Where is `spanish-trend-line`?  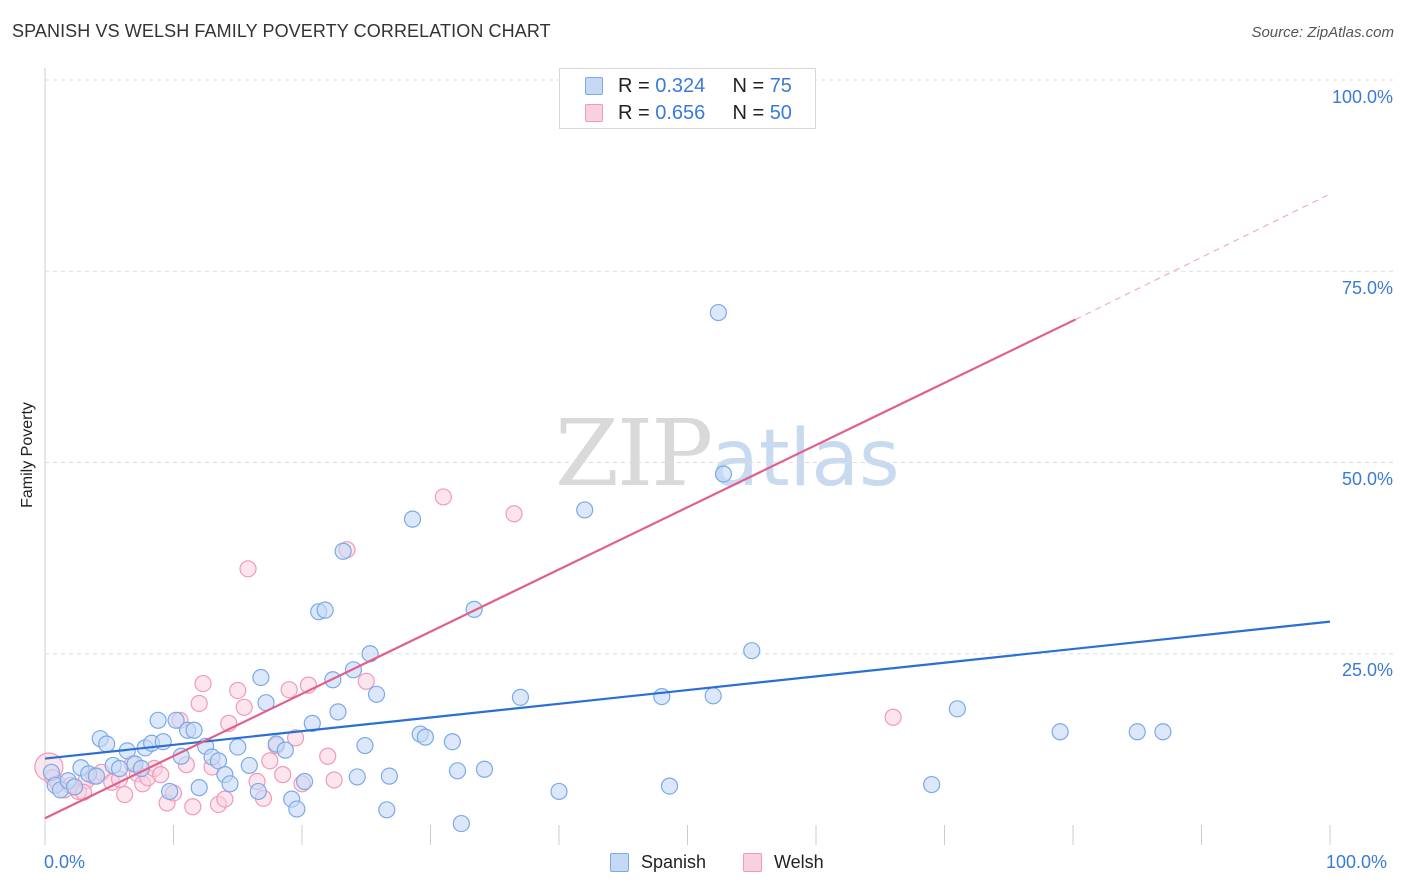 spanish-trend-line is located at coordinates (687, 690).